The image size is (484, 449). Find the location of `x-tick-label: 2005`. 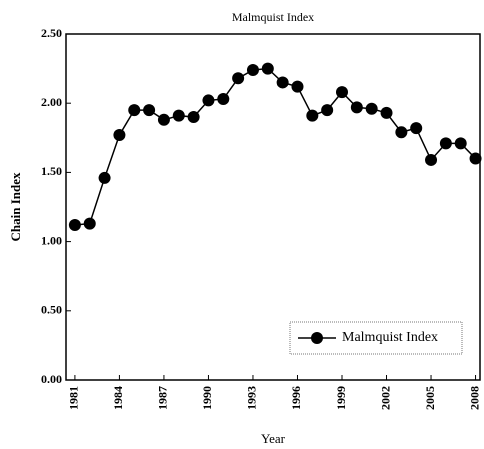

x-tick-label: 2005 is located at coordinates (430, 398).